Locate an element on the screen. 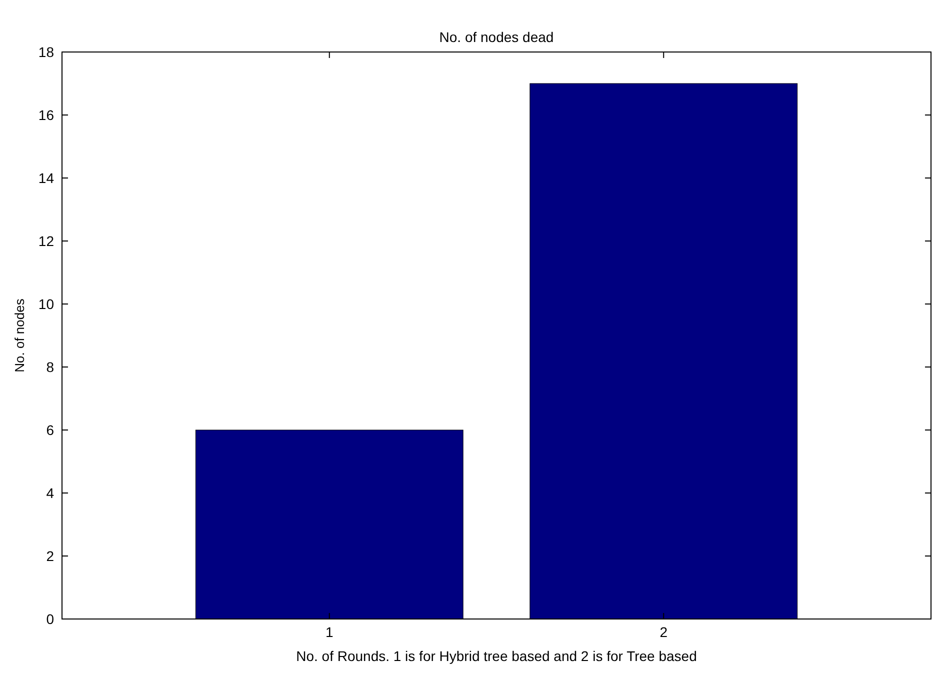  y-tick-label: 10 is located at coordinates (46, 304).